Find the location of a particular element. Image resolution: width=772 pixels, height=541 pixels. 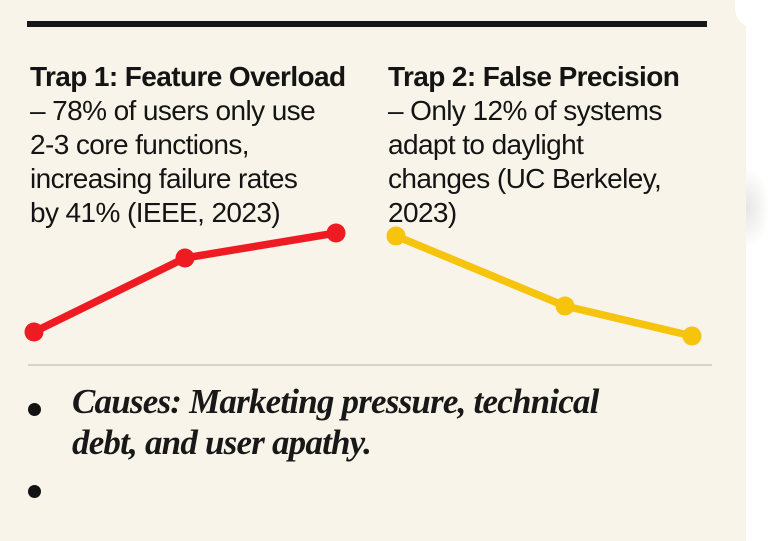

trap-2-heading: Trap 2: False Precision is located at coordinates (534, 76).